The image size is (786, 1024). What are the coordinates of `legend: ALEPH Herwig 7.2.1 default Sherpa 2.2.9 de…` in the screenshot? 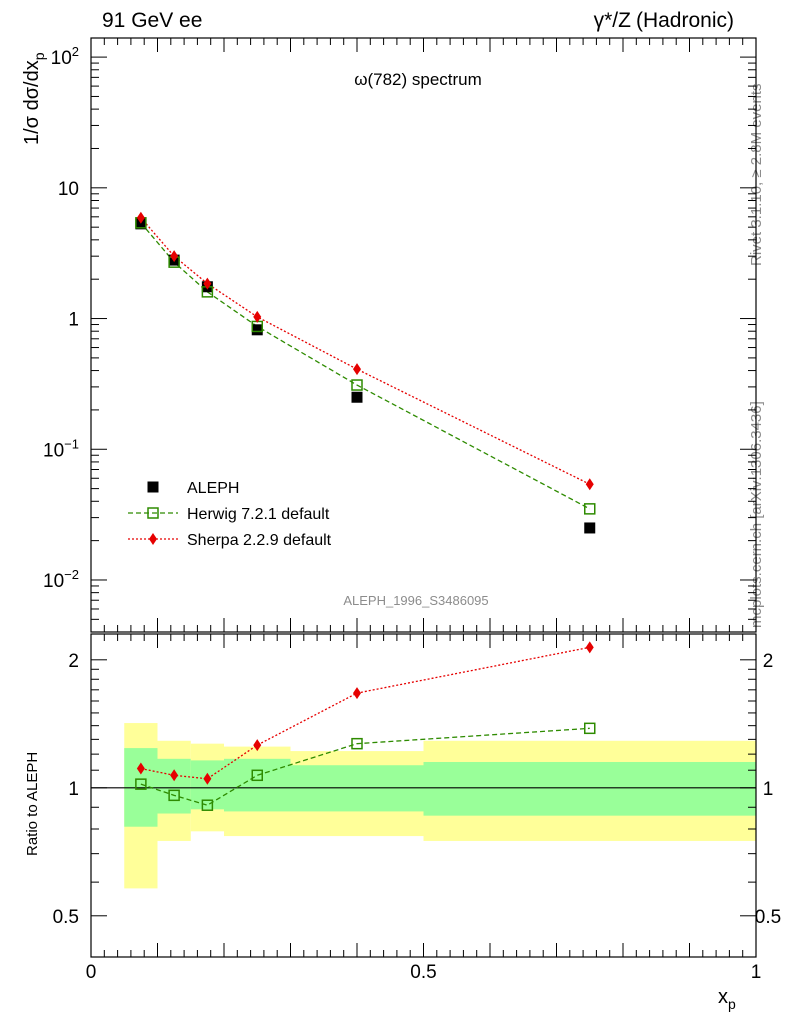 It's located at (230, 514).